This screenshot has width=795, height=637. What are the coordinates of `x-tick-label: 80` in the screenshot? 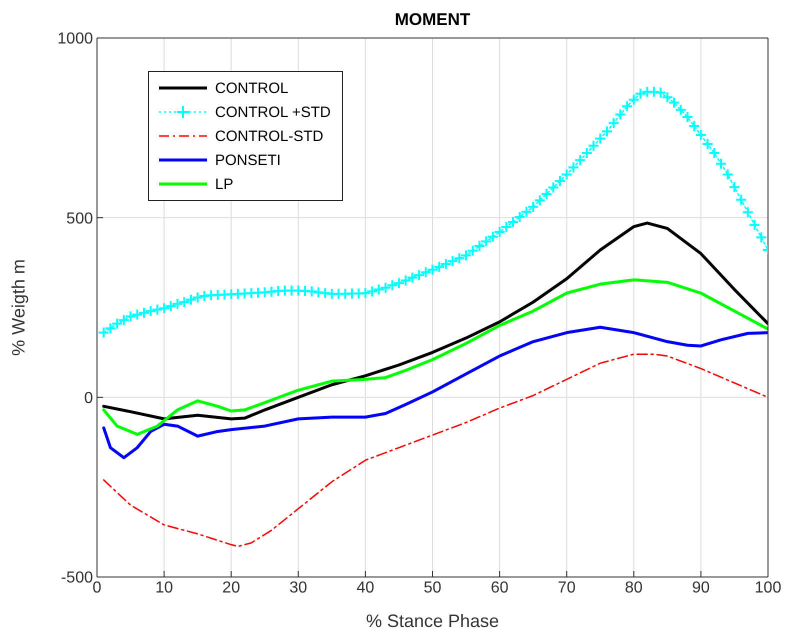 It's located at (633, 587).